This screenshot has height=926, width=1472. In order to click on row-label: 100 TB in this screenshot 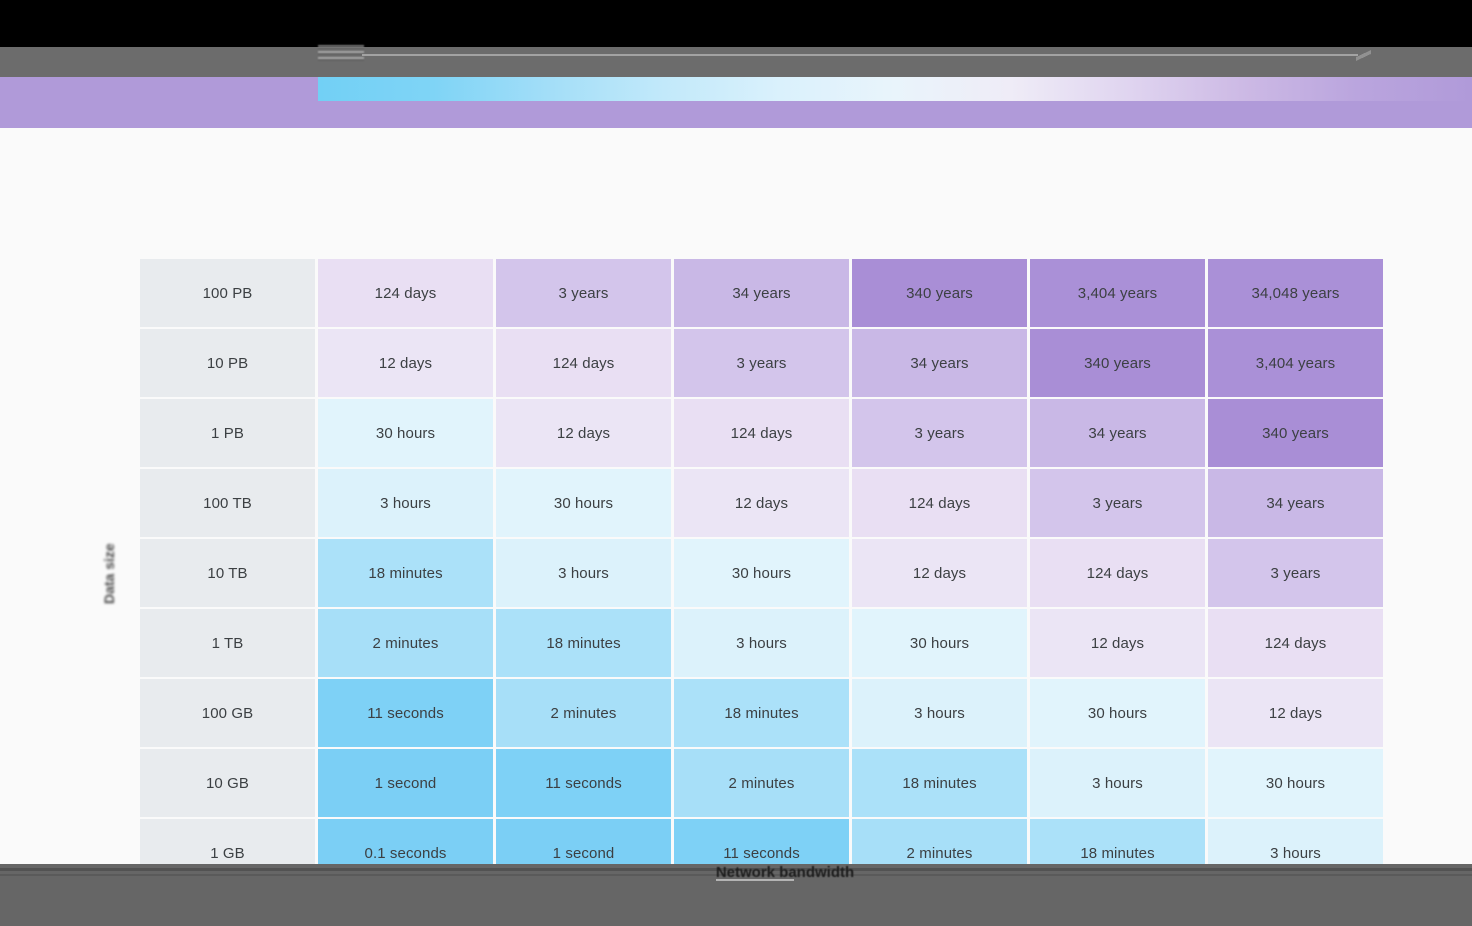, I will do `click(227, 503)`.